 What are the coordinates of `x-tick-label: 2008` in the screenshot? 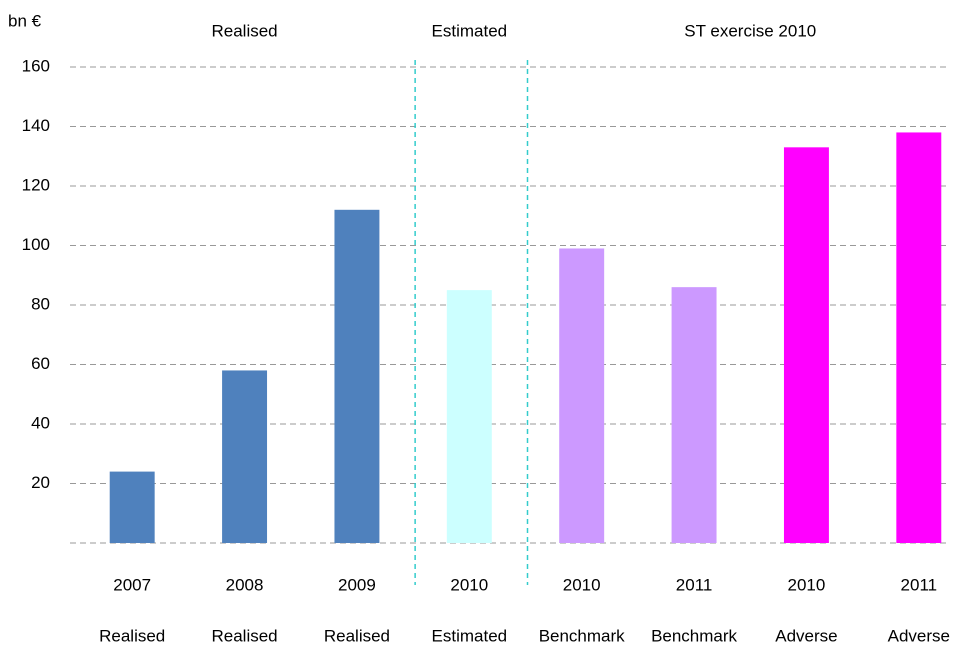 It's located at (245, 584).